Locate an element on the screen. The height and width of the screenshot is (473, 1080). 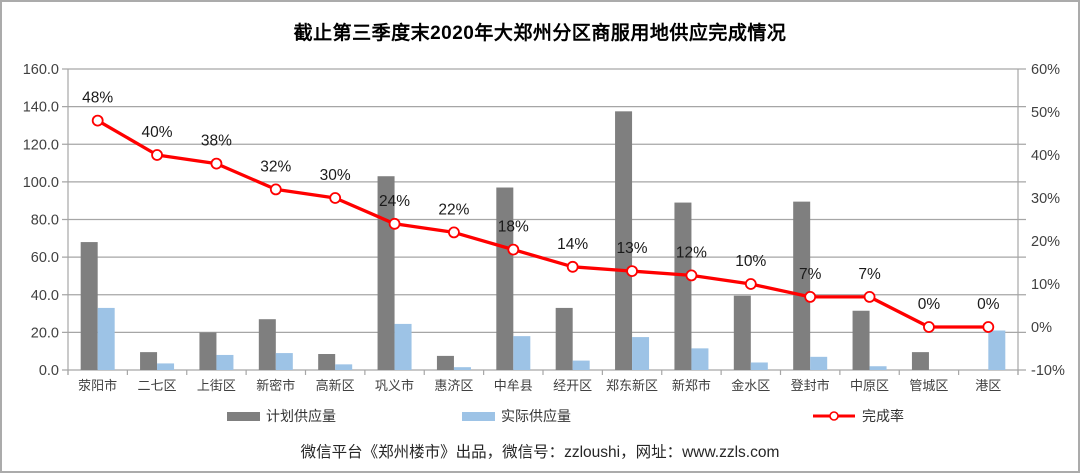
left-axis-tick-label: 20.0 is located at coordinates (45, 333).